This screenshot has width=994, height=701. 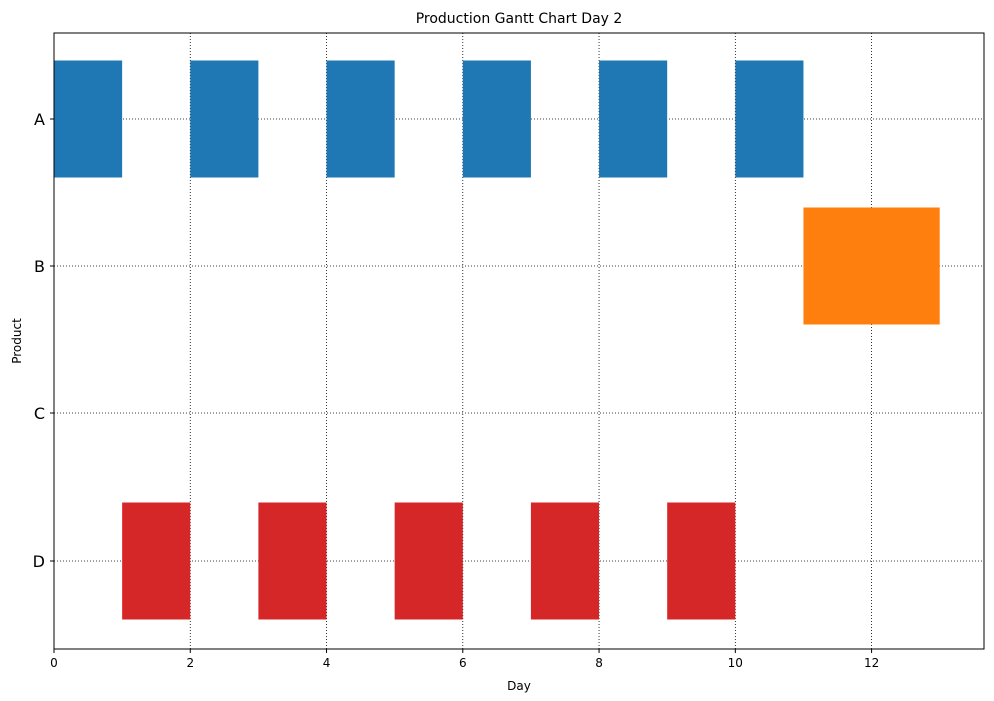 What do you see at coordinates (463, 663) in the screenshot?
I see `x-tick-label: 6` at bounding box center [463, 663].